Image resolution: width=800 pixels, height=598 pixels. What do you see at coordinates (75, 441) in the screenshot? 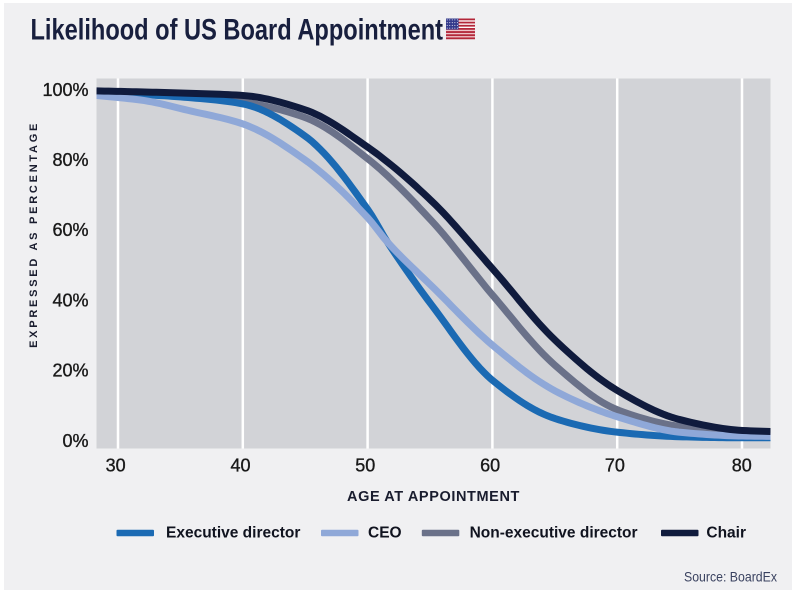
I see `svg-text: 0%` at bounding box center [75, 441].